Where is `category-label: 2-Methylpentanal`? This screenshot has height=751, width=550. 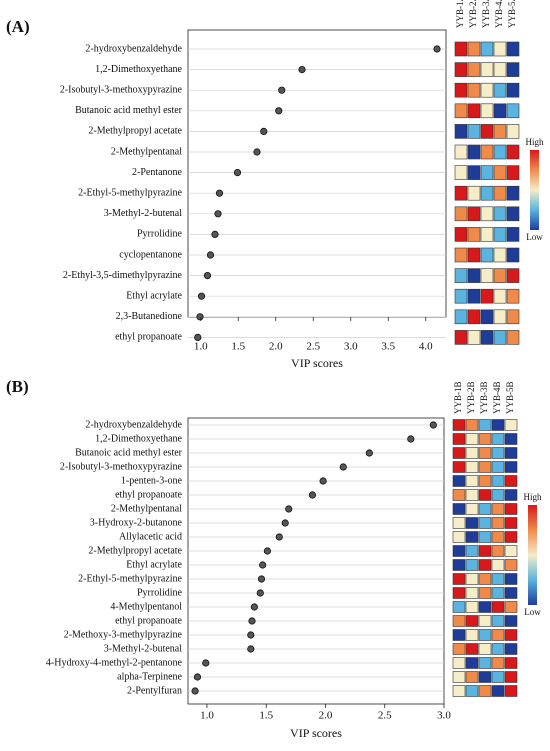 category-label: 2-Methylpentanal is located at coordinates (146, 508).